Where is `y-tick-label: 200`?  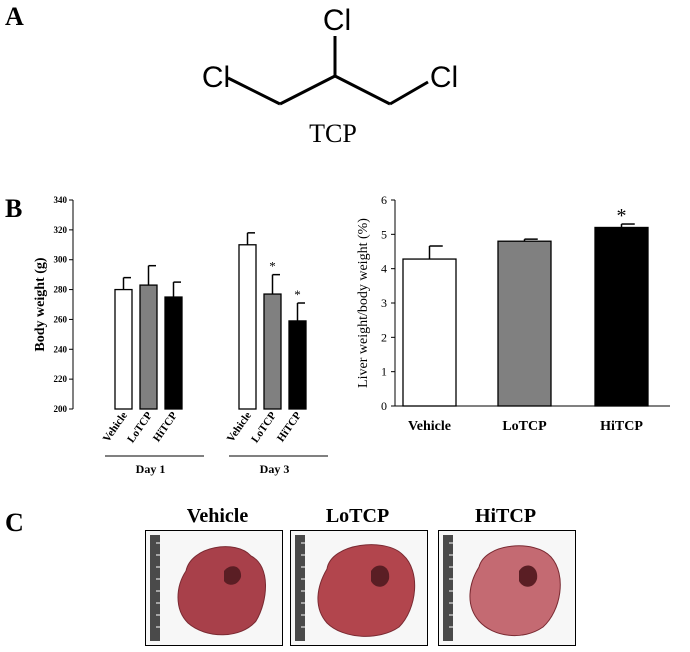 y-tick-label: 200 is located at coordinates (61, 409).